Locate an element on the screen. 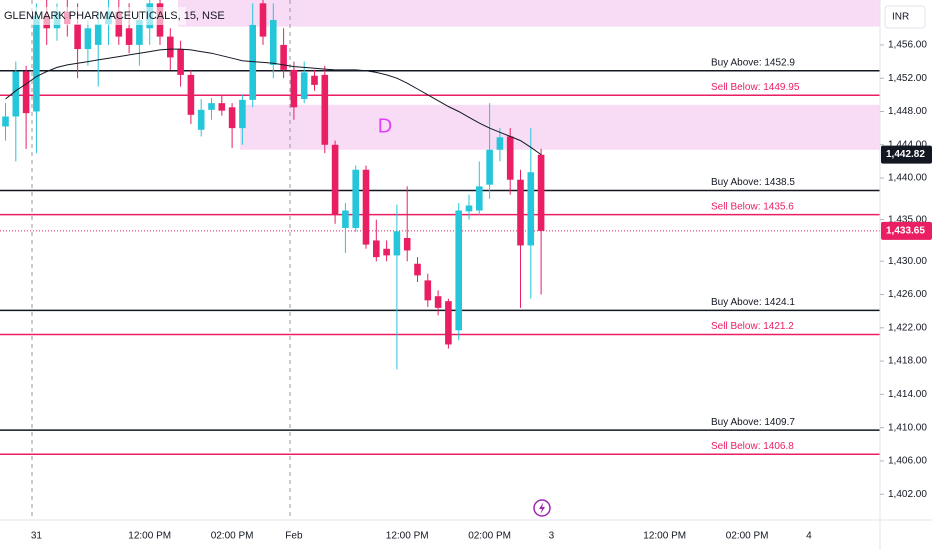 The image size is (932, 550). ma-price-tag-label: 1,442.82 is located at coordinates (905, 154).